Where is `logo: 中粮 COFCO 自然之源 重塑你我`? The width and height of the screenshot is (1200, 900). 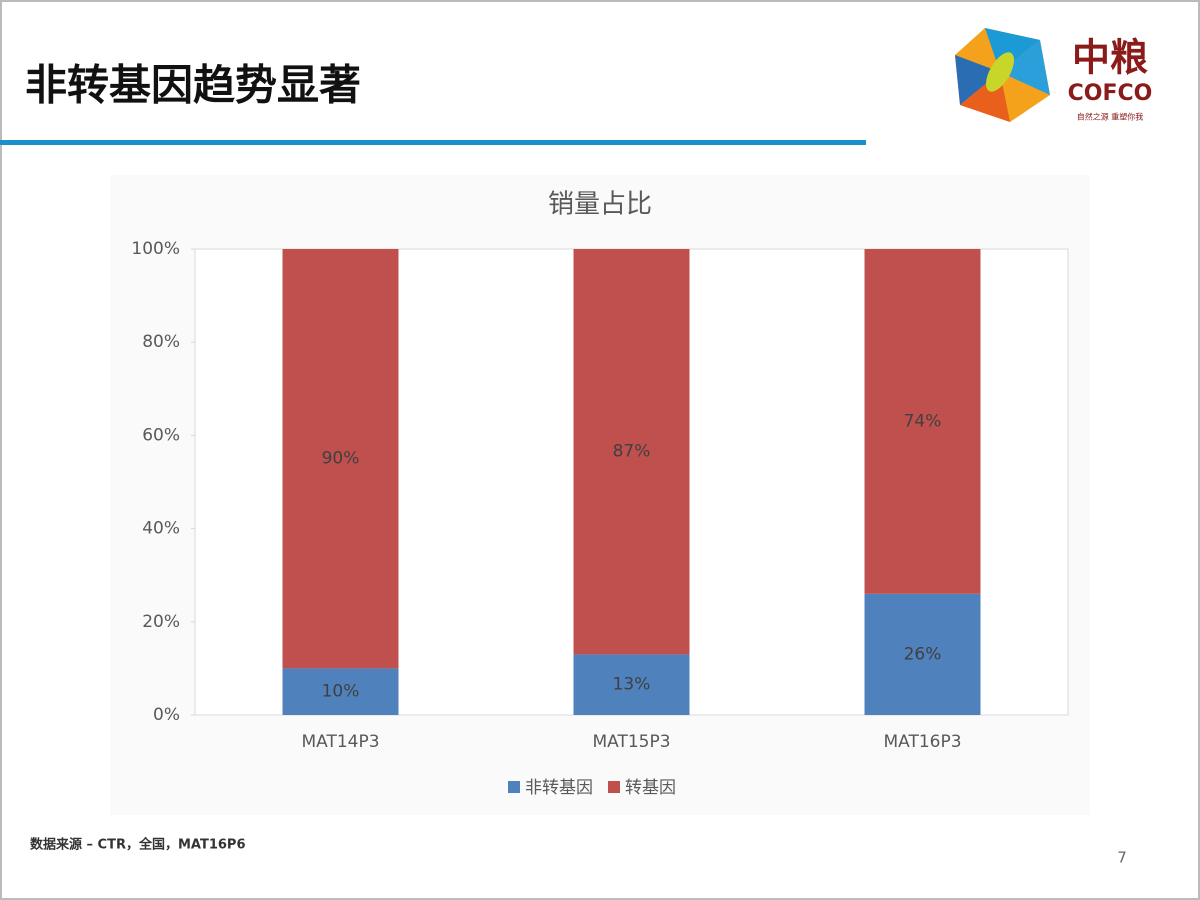
logo: 中粮 COFCO 自然之源 重塑你我 is located at coordinates (1053, 75).